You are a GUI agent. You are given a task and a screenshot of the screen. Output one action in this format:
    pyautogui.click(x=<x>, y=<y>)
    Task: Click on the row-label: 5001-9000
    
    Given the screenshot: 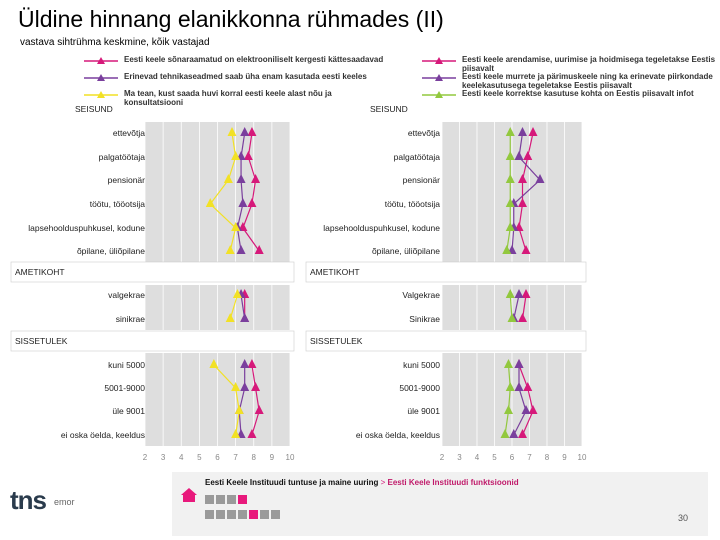 What is the action you would take?
    pyautogui.click(x=124, y=388)
    